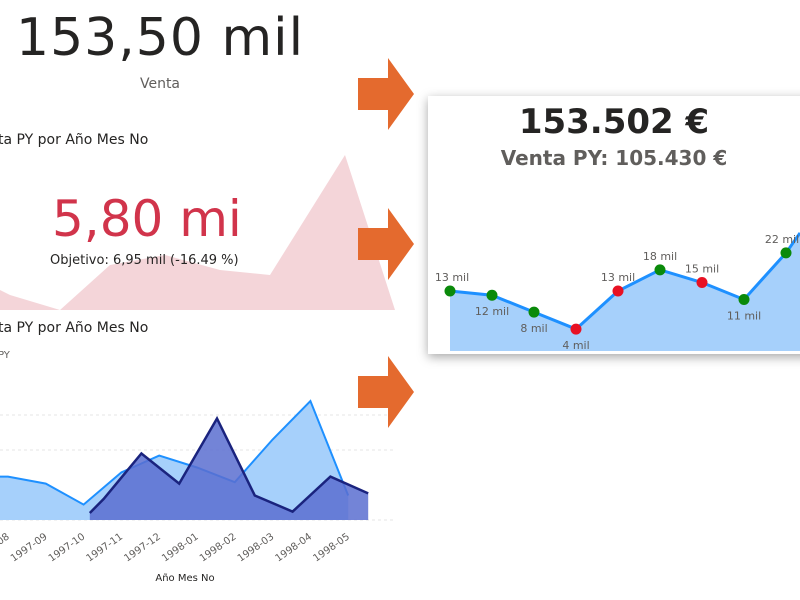  I want to click on x-tick-label: 1998-05, so click(331, 547).